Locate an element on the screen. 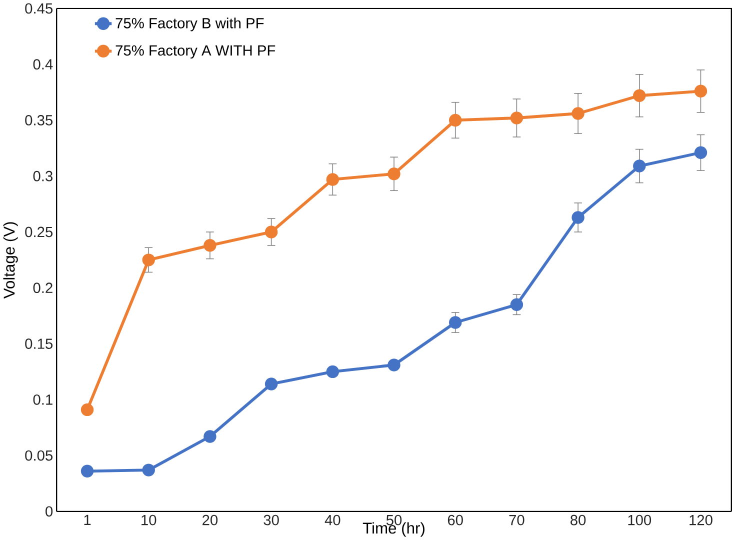 The width and height of the screenshot is (732, 540). y-tick-label: 0.4 is located at coordinates (43, 64).